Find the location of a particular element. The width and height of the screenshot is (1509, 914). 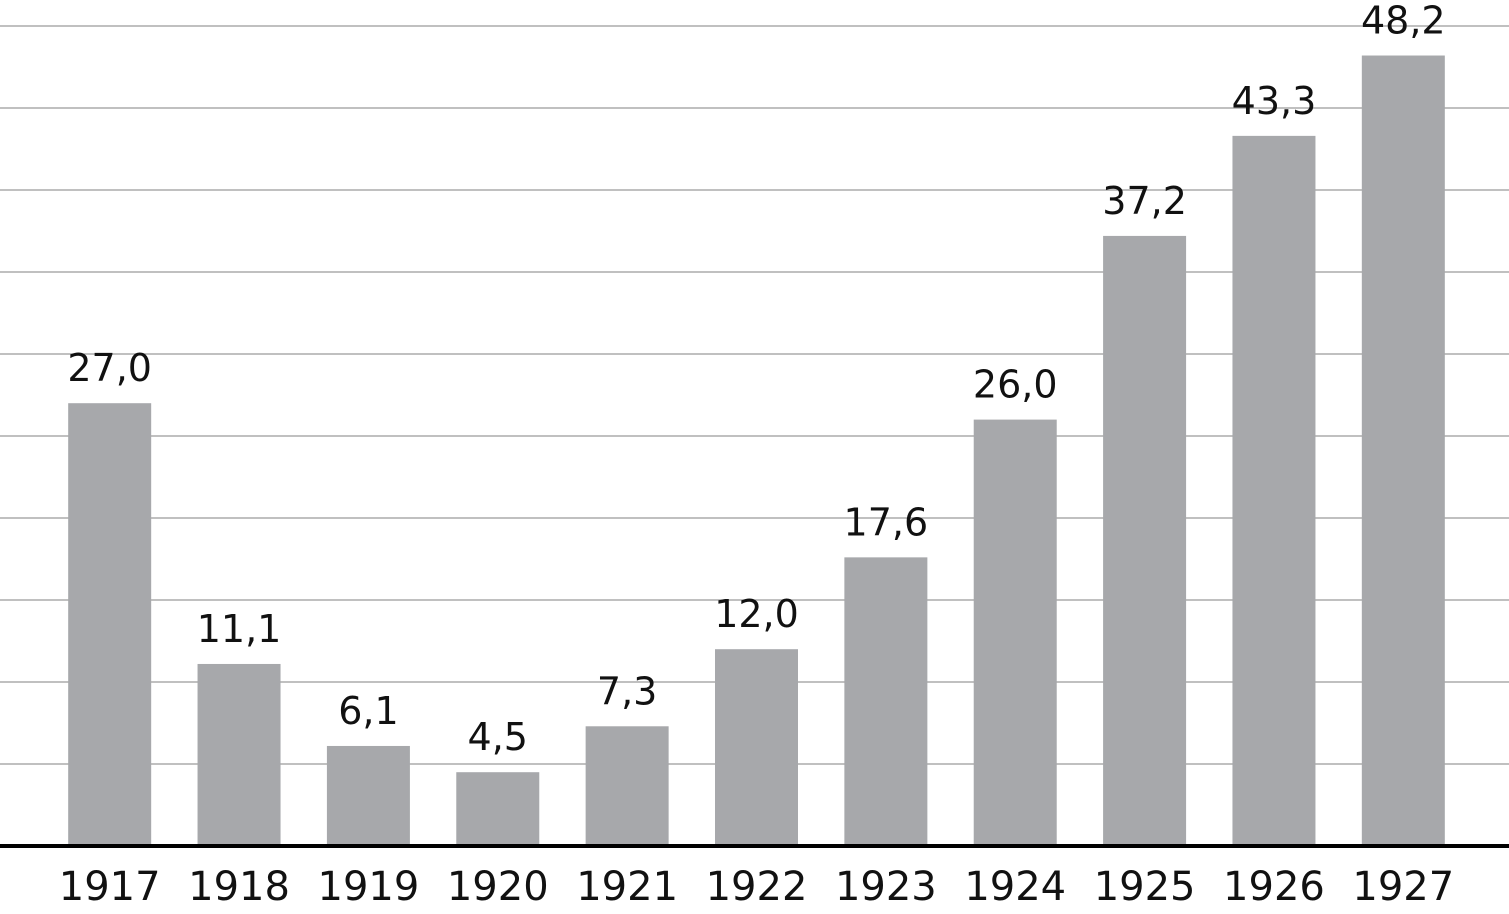

x-tick-1922: 1922 is located at coordinates (757, 887).